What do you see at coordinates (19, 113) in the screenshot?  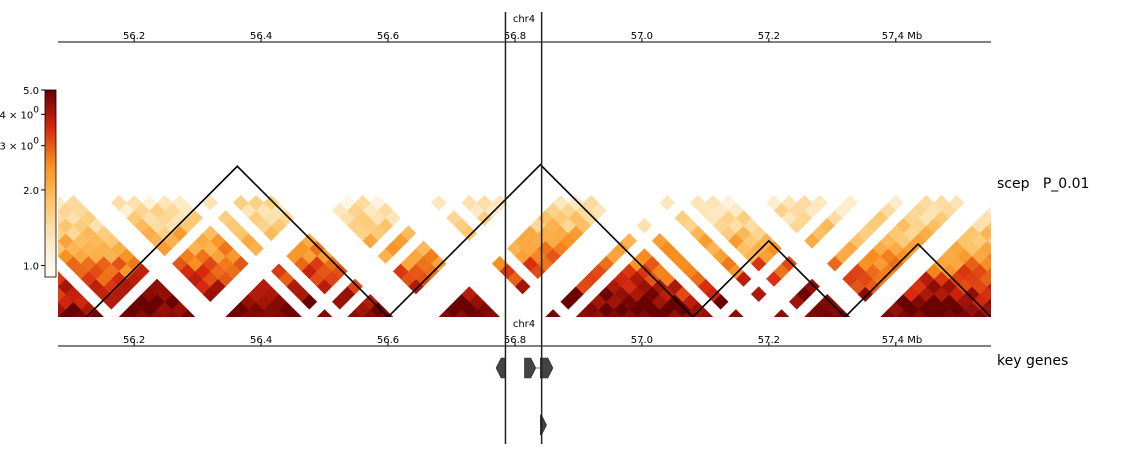 I see `colorbar-tick-label: 4 × 100` at bounding box center [19, 113].